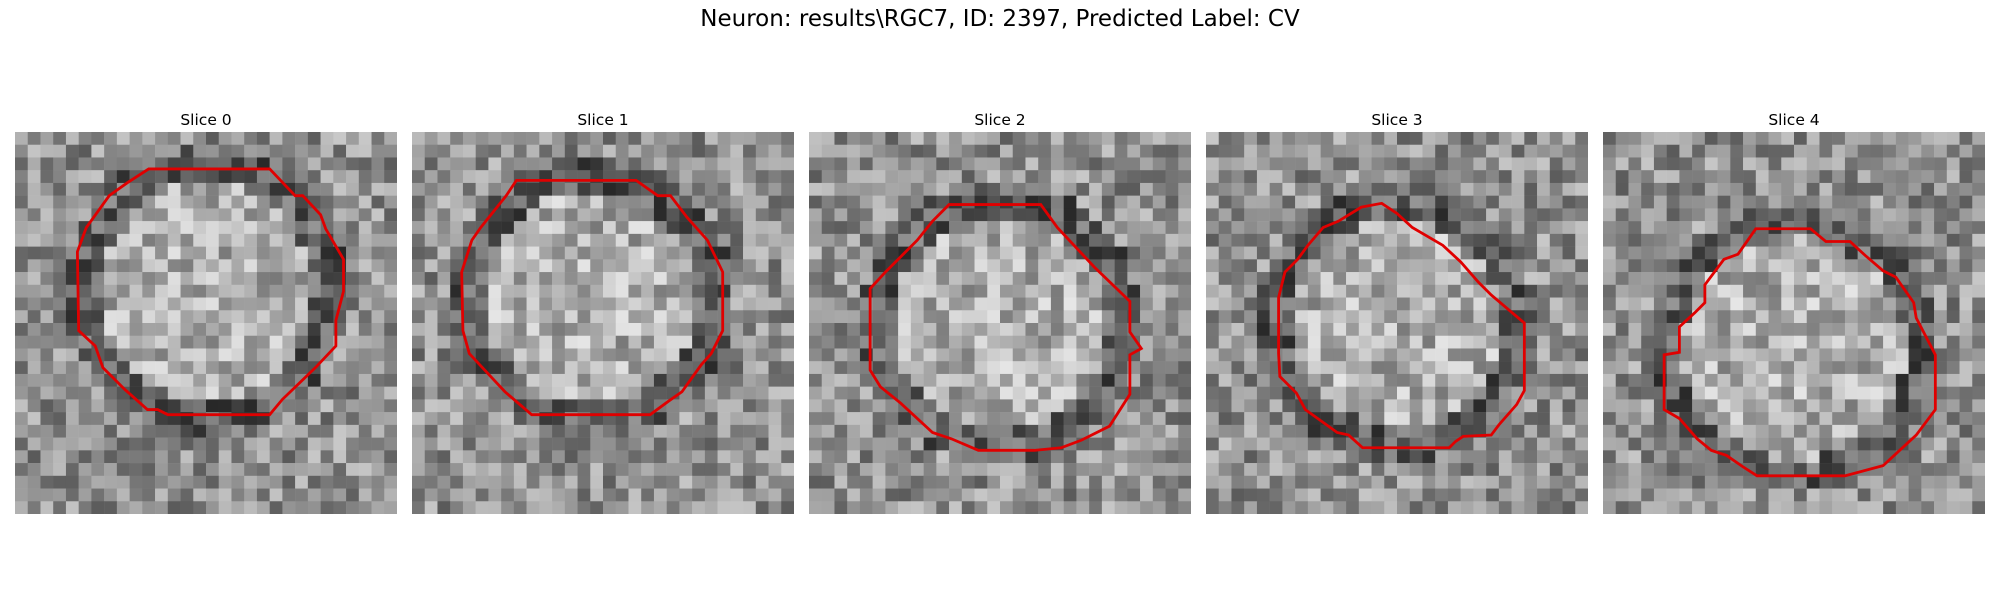  I want to click on slice-panel-0: Slice 0, so click(206, 311).